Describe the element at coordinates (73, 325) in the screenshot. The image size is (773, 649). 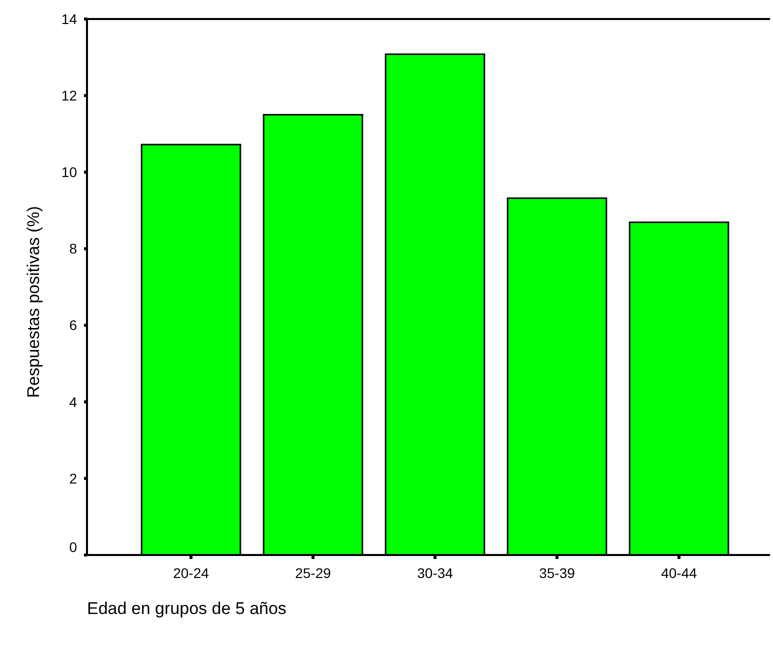
I see `y-tick-label: 6` at that location.